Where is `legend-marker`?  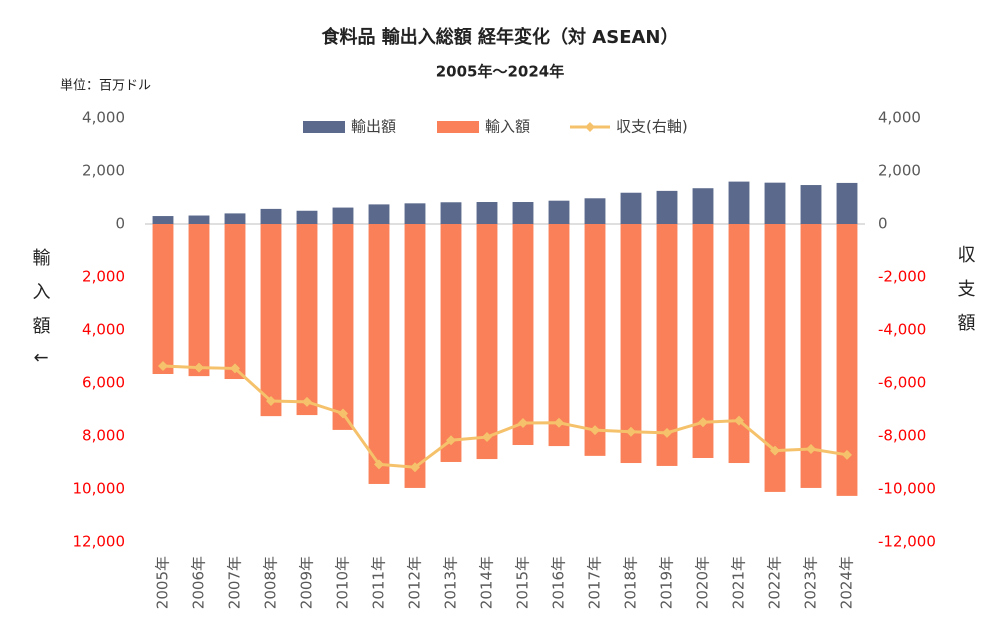 legend-marker is located at coordinates (590, 127).